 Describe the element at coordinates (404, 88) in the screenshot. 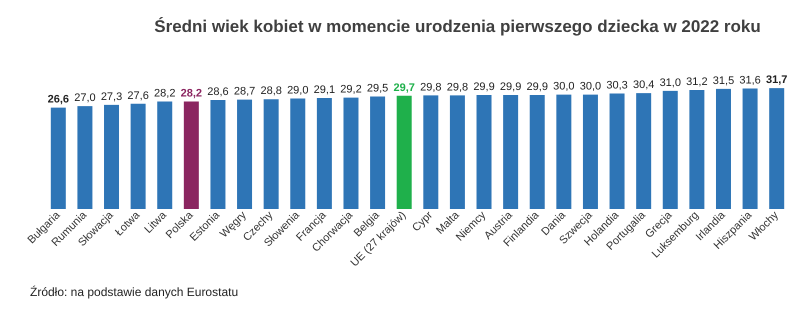

I see `data-label: 29,7` at that location.